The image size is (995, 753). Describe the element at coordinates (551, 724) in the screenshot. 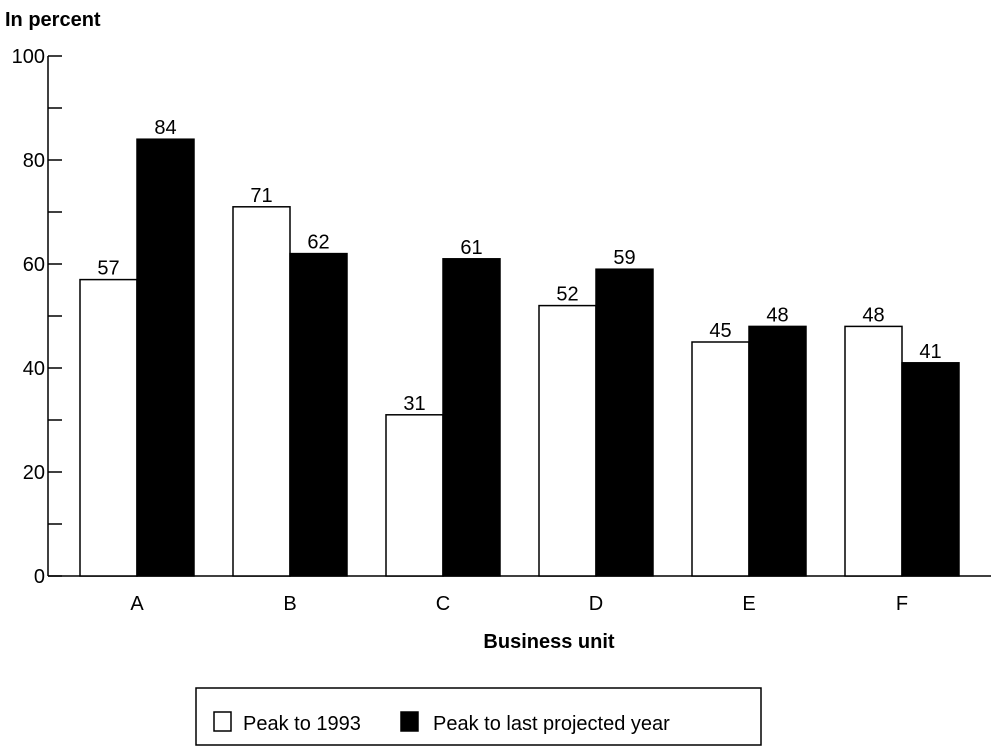

I see `legend-label-peak-projected: Peak to last projected year` at that location.